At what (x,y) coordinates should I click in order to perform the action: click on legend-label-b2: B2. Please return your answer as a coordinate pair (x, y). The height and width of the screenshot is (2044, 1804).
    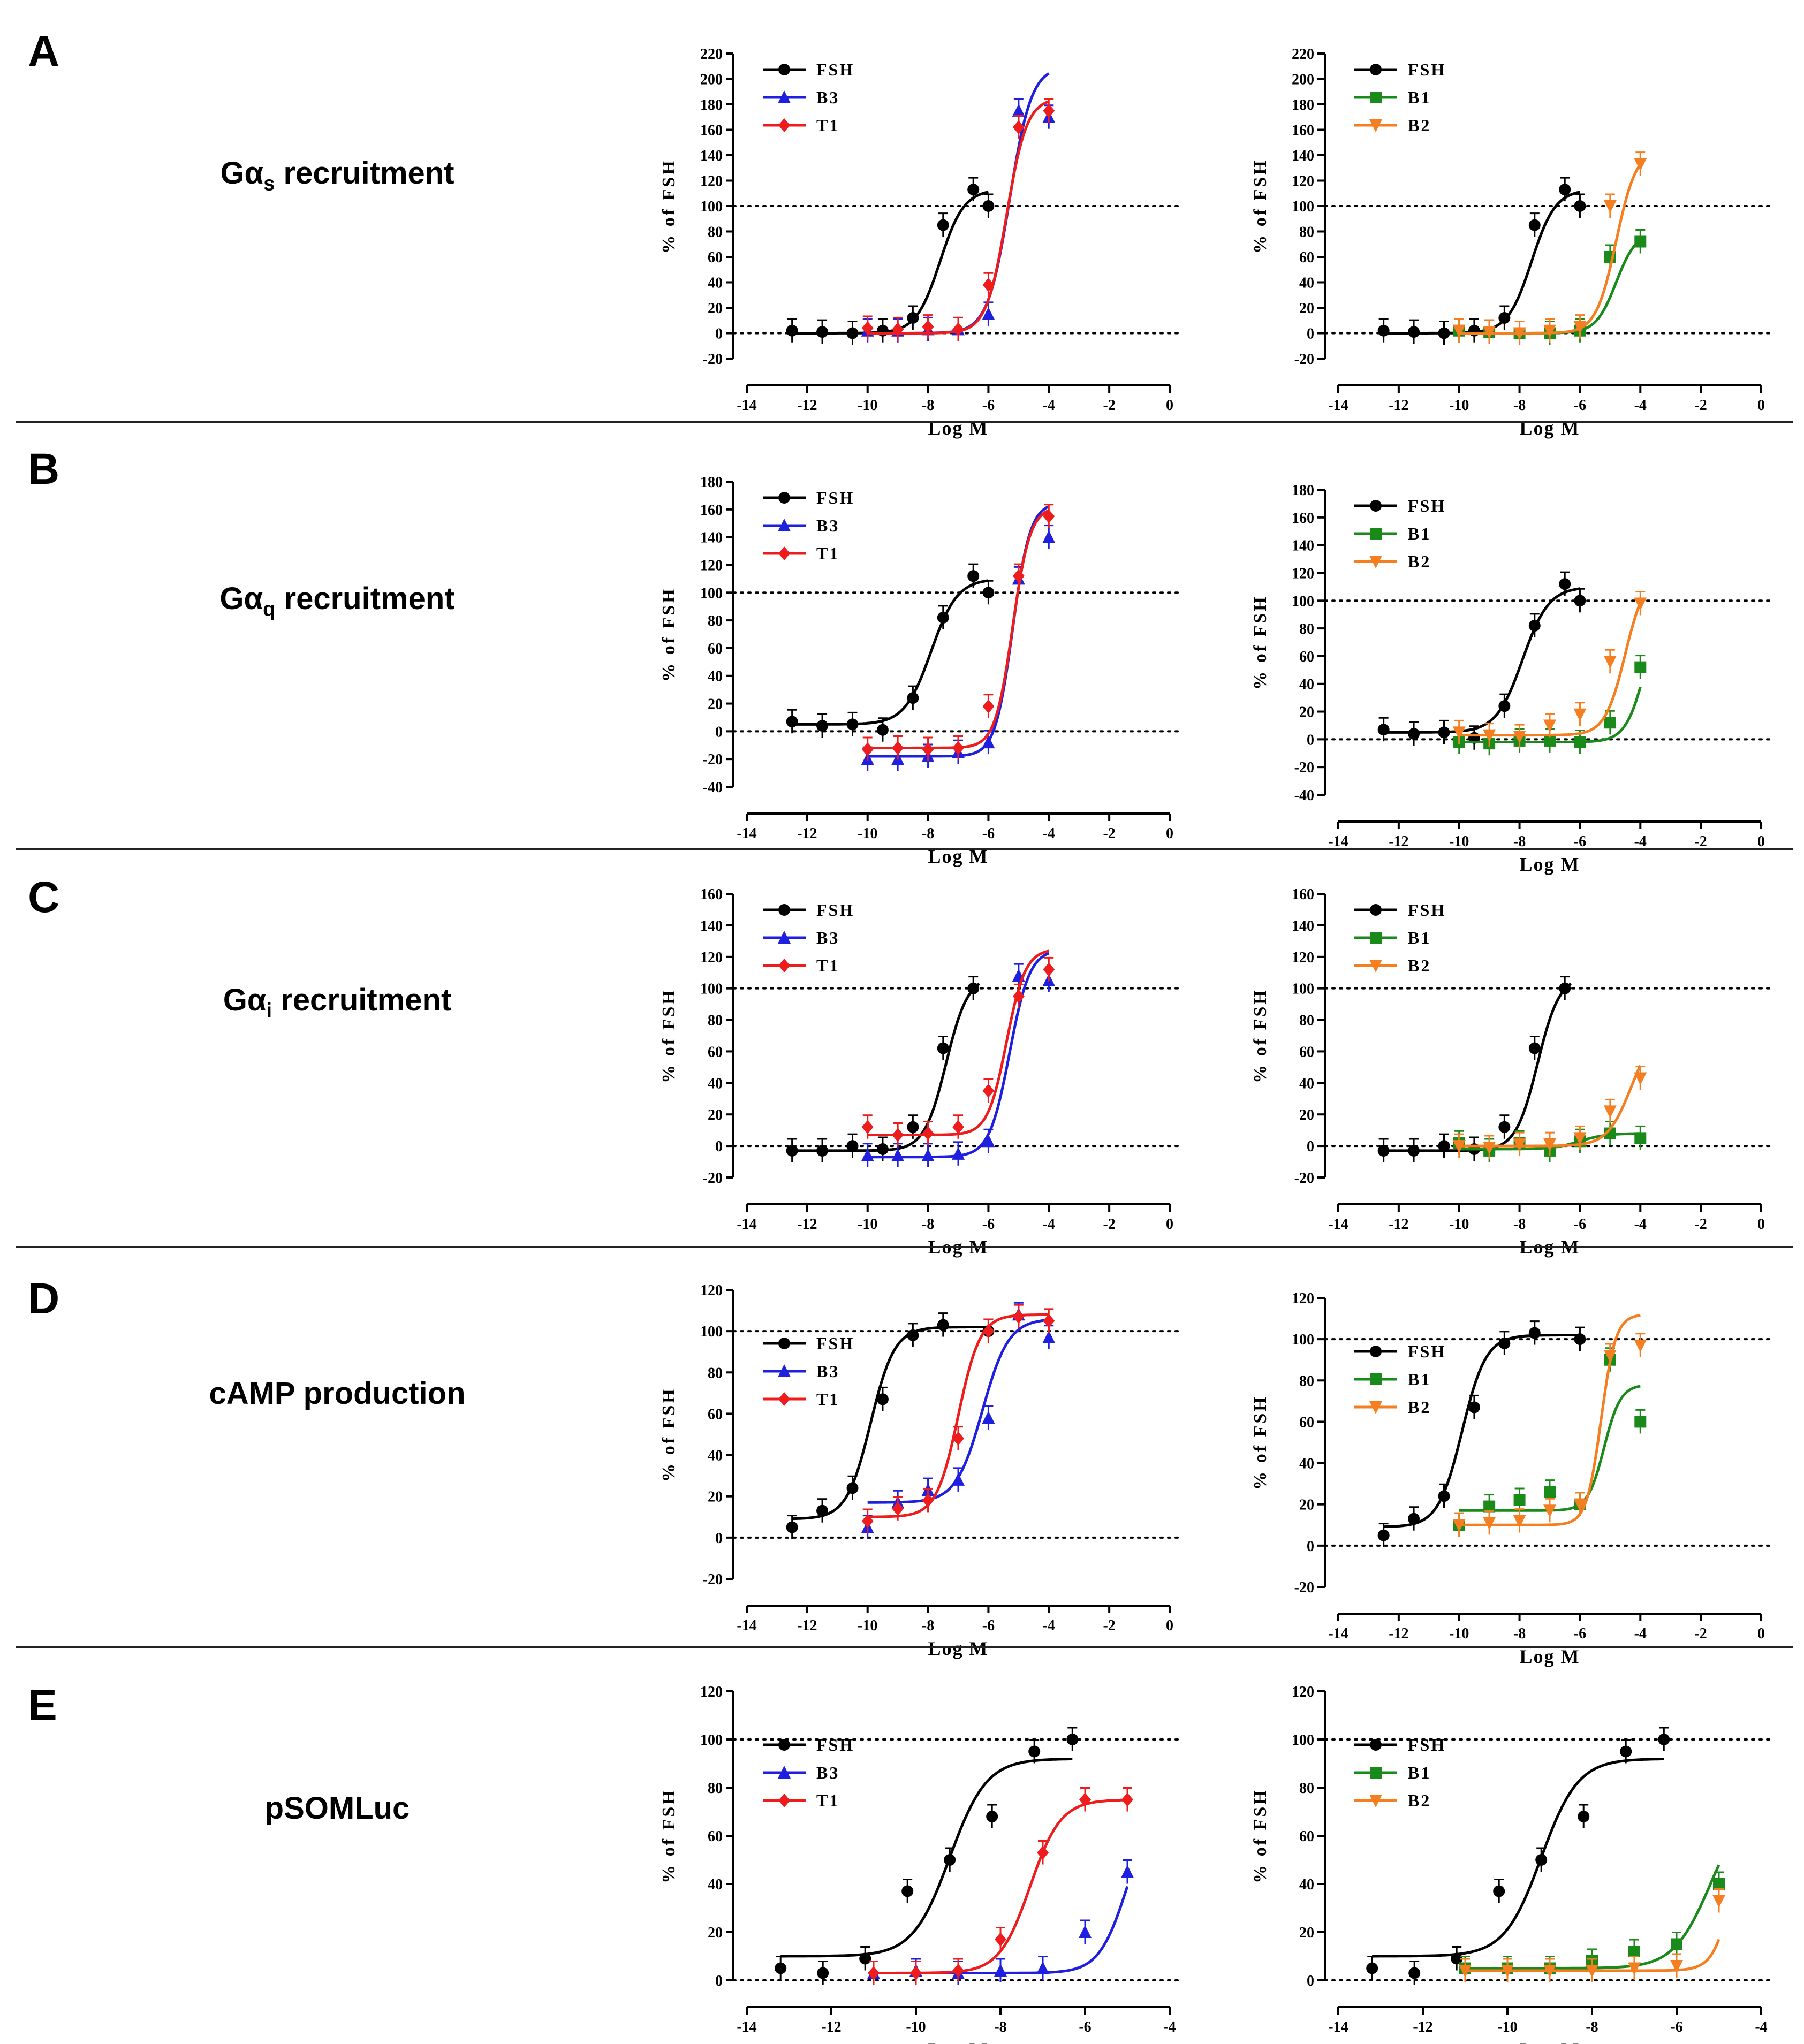
    Looking at the image, I should click on (1419, 561).